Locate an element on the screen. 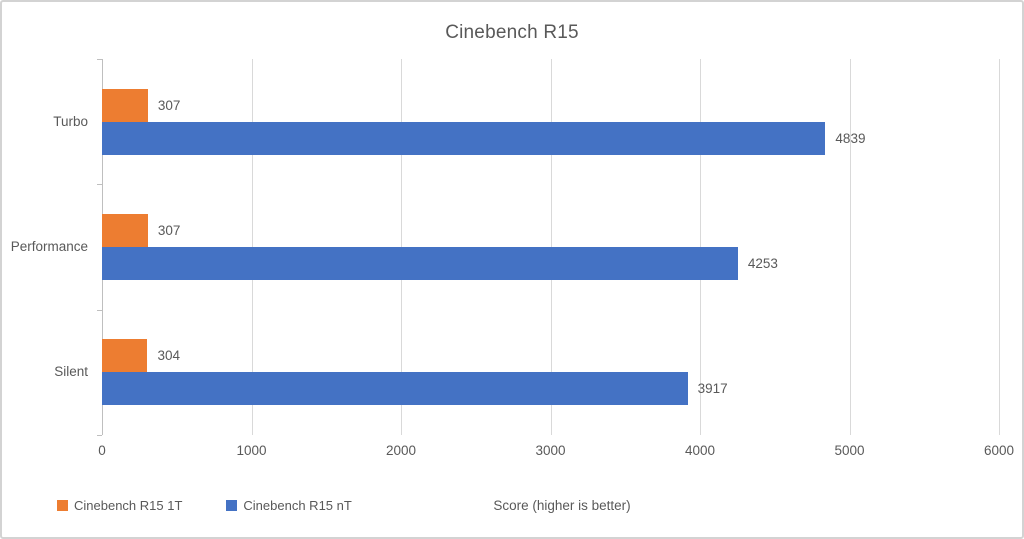  data-label-cinebench-r15-1t-turbo: 307 is located at coordinates (169, 105).